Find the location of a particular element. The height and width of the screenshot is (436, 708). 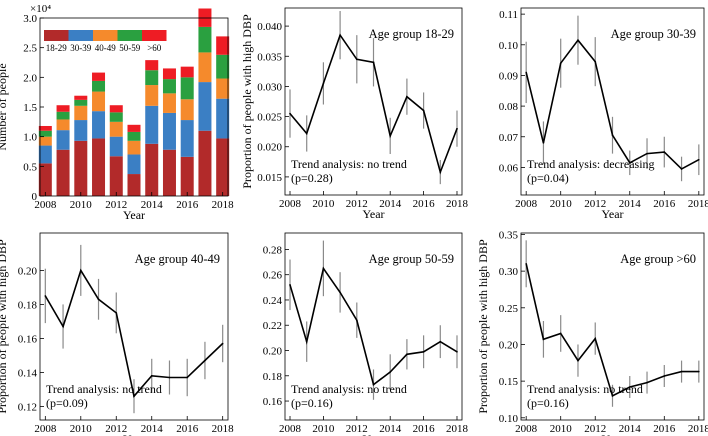

y-tick-label: 0.040 is located at coordinates (269, 27).